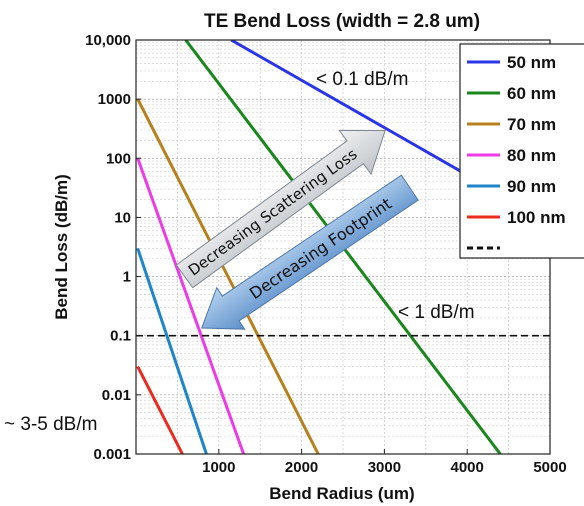  Describe the element at coordinates (50, 424) in the screenshot. I see `annotation-3-5: ~ 3-5 dB/m` at that location.